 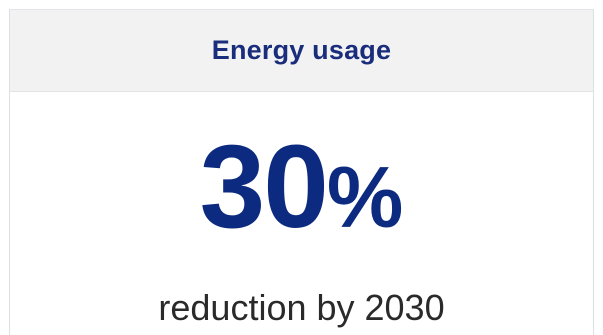 What do you see at coordinates (301, 307) in the screenshot?
I see `stat-caption: reduction by 2030` at bounding box center [301, 307].